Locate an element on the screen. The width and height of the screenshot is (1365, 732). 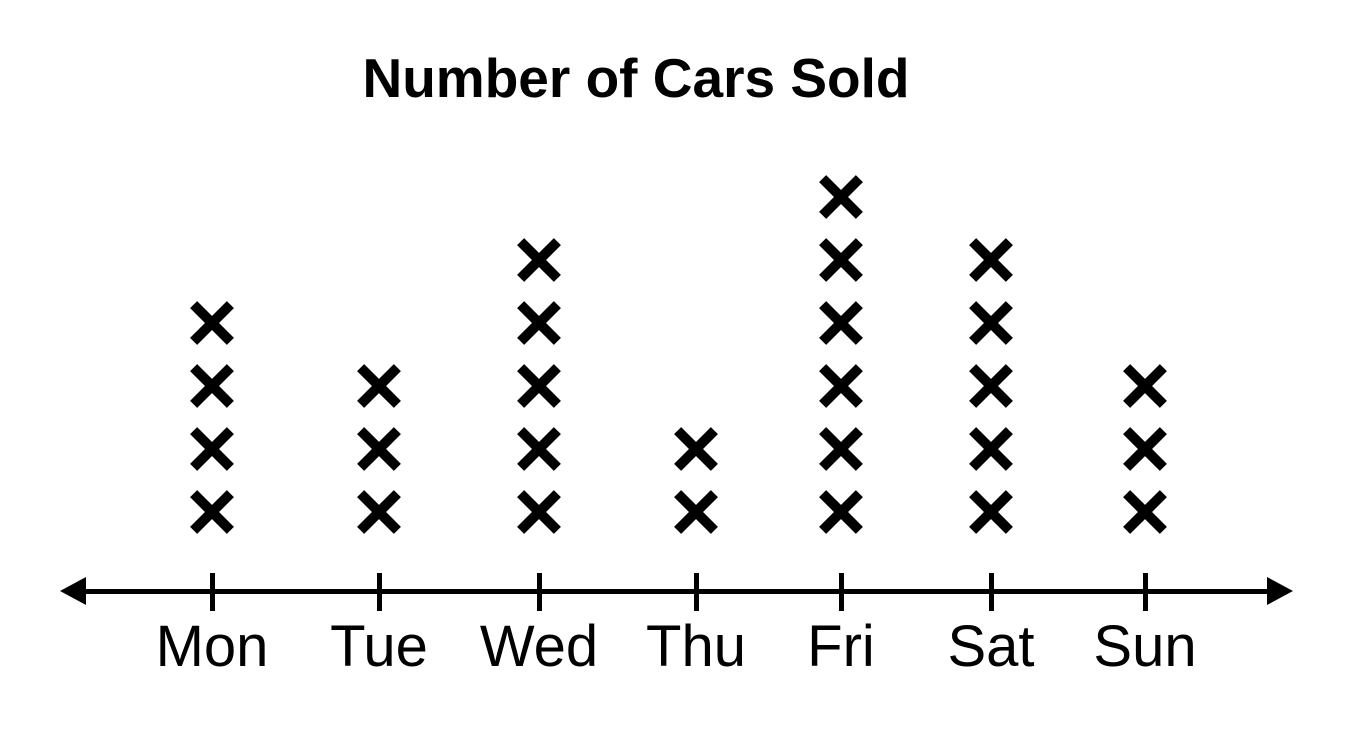
axis-line is located at coordinates (674, 591).